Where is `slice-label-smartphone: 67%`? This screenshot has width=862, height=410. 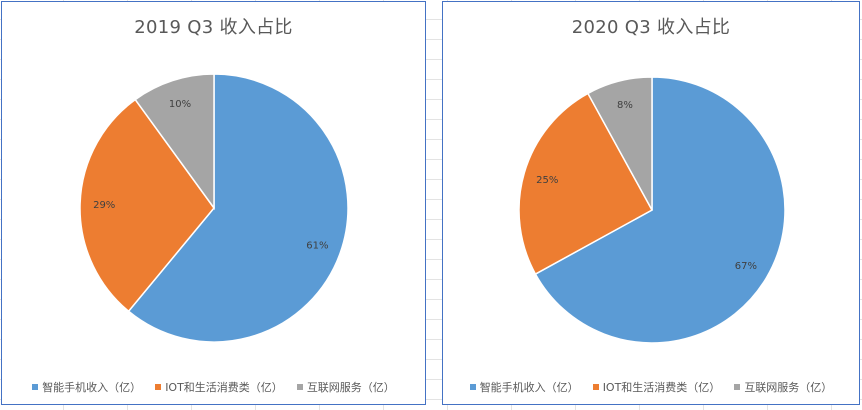
slice-label-smartphone: 67% is located at coordinates (746, 266).